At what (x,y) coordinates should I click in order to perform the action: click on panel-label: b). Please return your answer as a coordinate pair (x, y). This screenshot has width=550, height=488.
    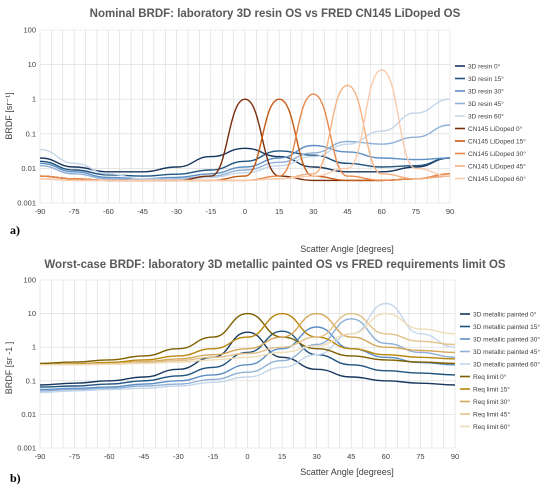
    Looking at the image, I should click on (15, 478).